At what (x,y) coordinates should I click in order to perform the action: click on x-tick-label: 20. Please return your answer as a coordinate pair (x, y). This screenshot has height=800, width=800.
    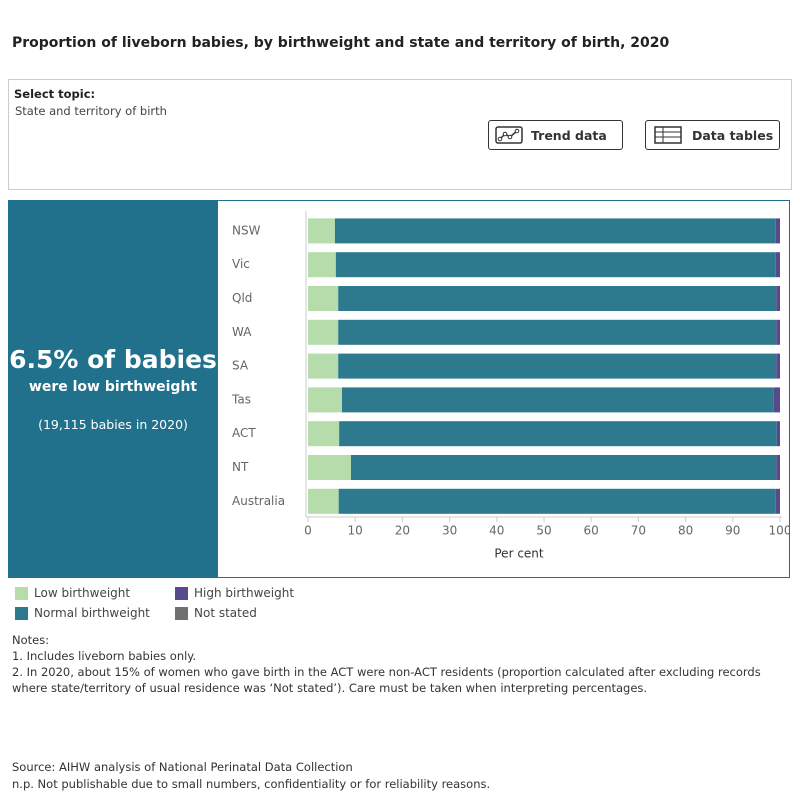
    Looking at the image, I should click on (402, 531).